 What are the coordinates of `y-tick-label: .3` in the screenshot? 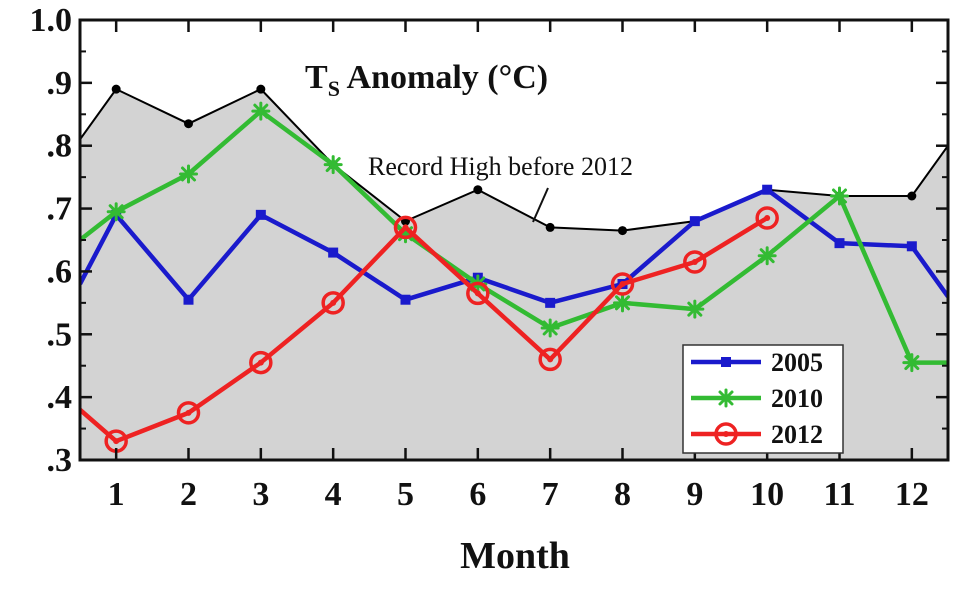 It's located at (60, 460).